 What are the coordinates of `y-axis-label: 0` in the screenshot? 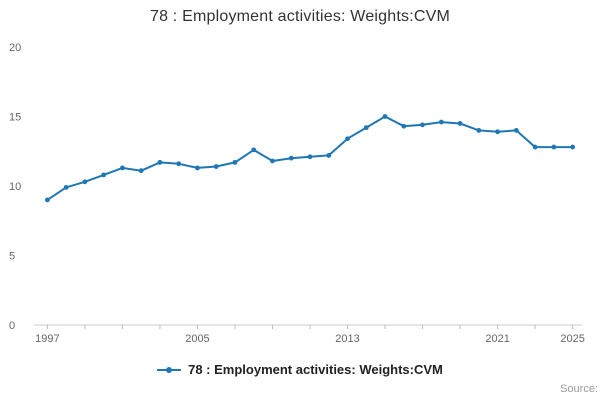 It's located at (12, 326).